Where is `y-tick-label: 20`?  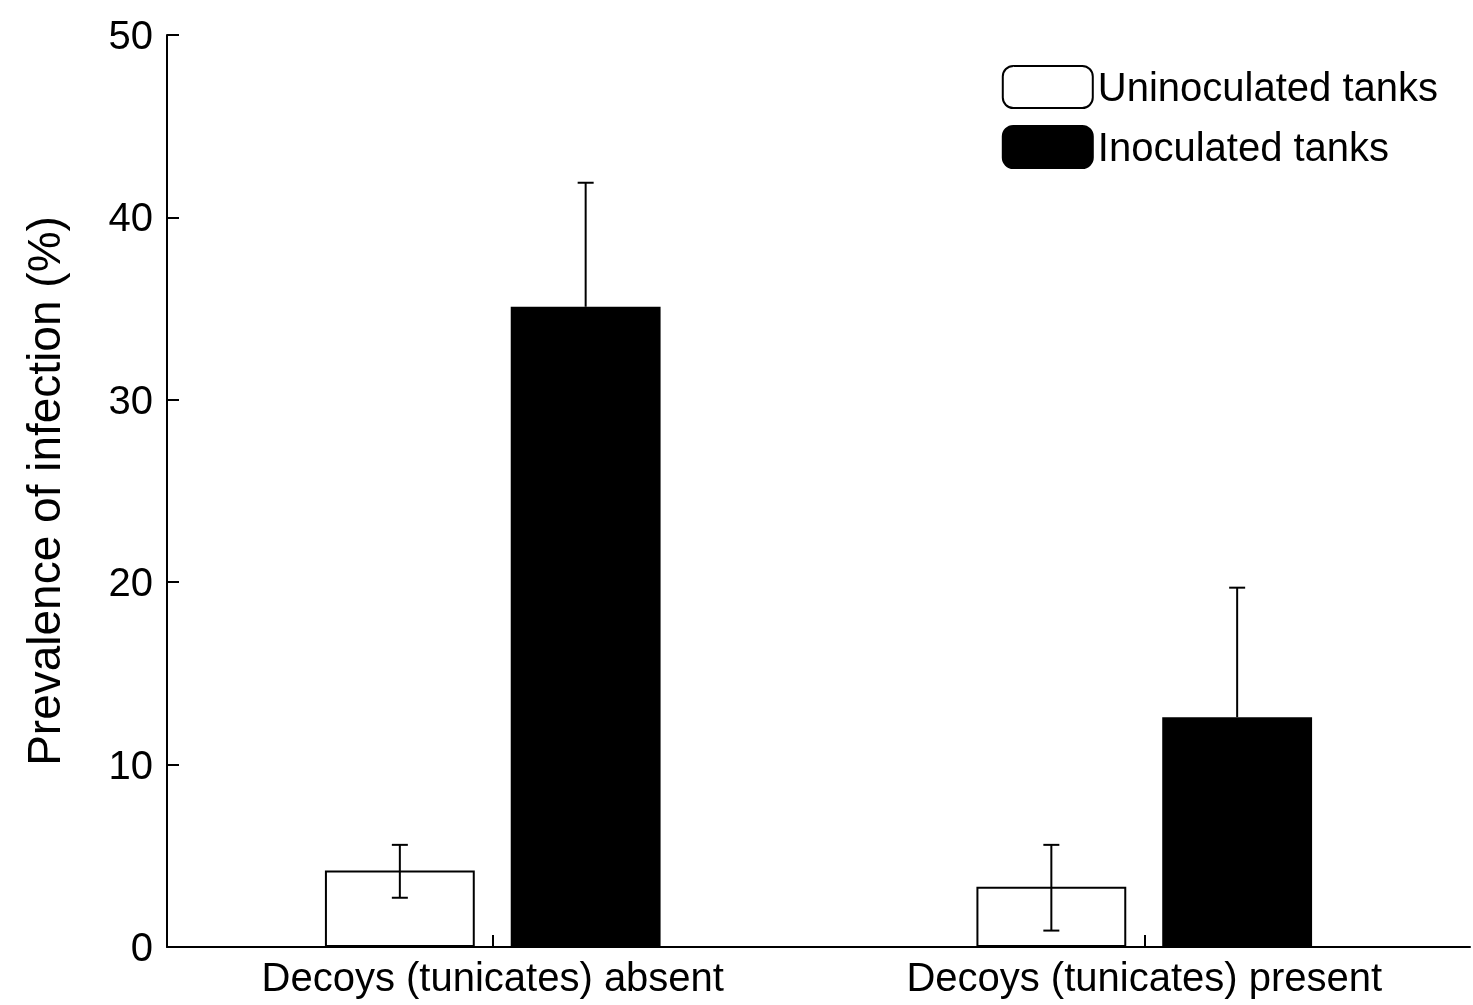
y-tick-label: 20 is located at coordinates (130, 582).